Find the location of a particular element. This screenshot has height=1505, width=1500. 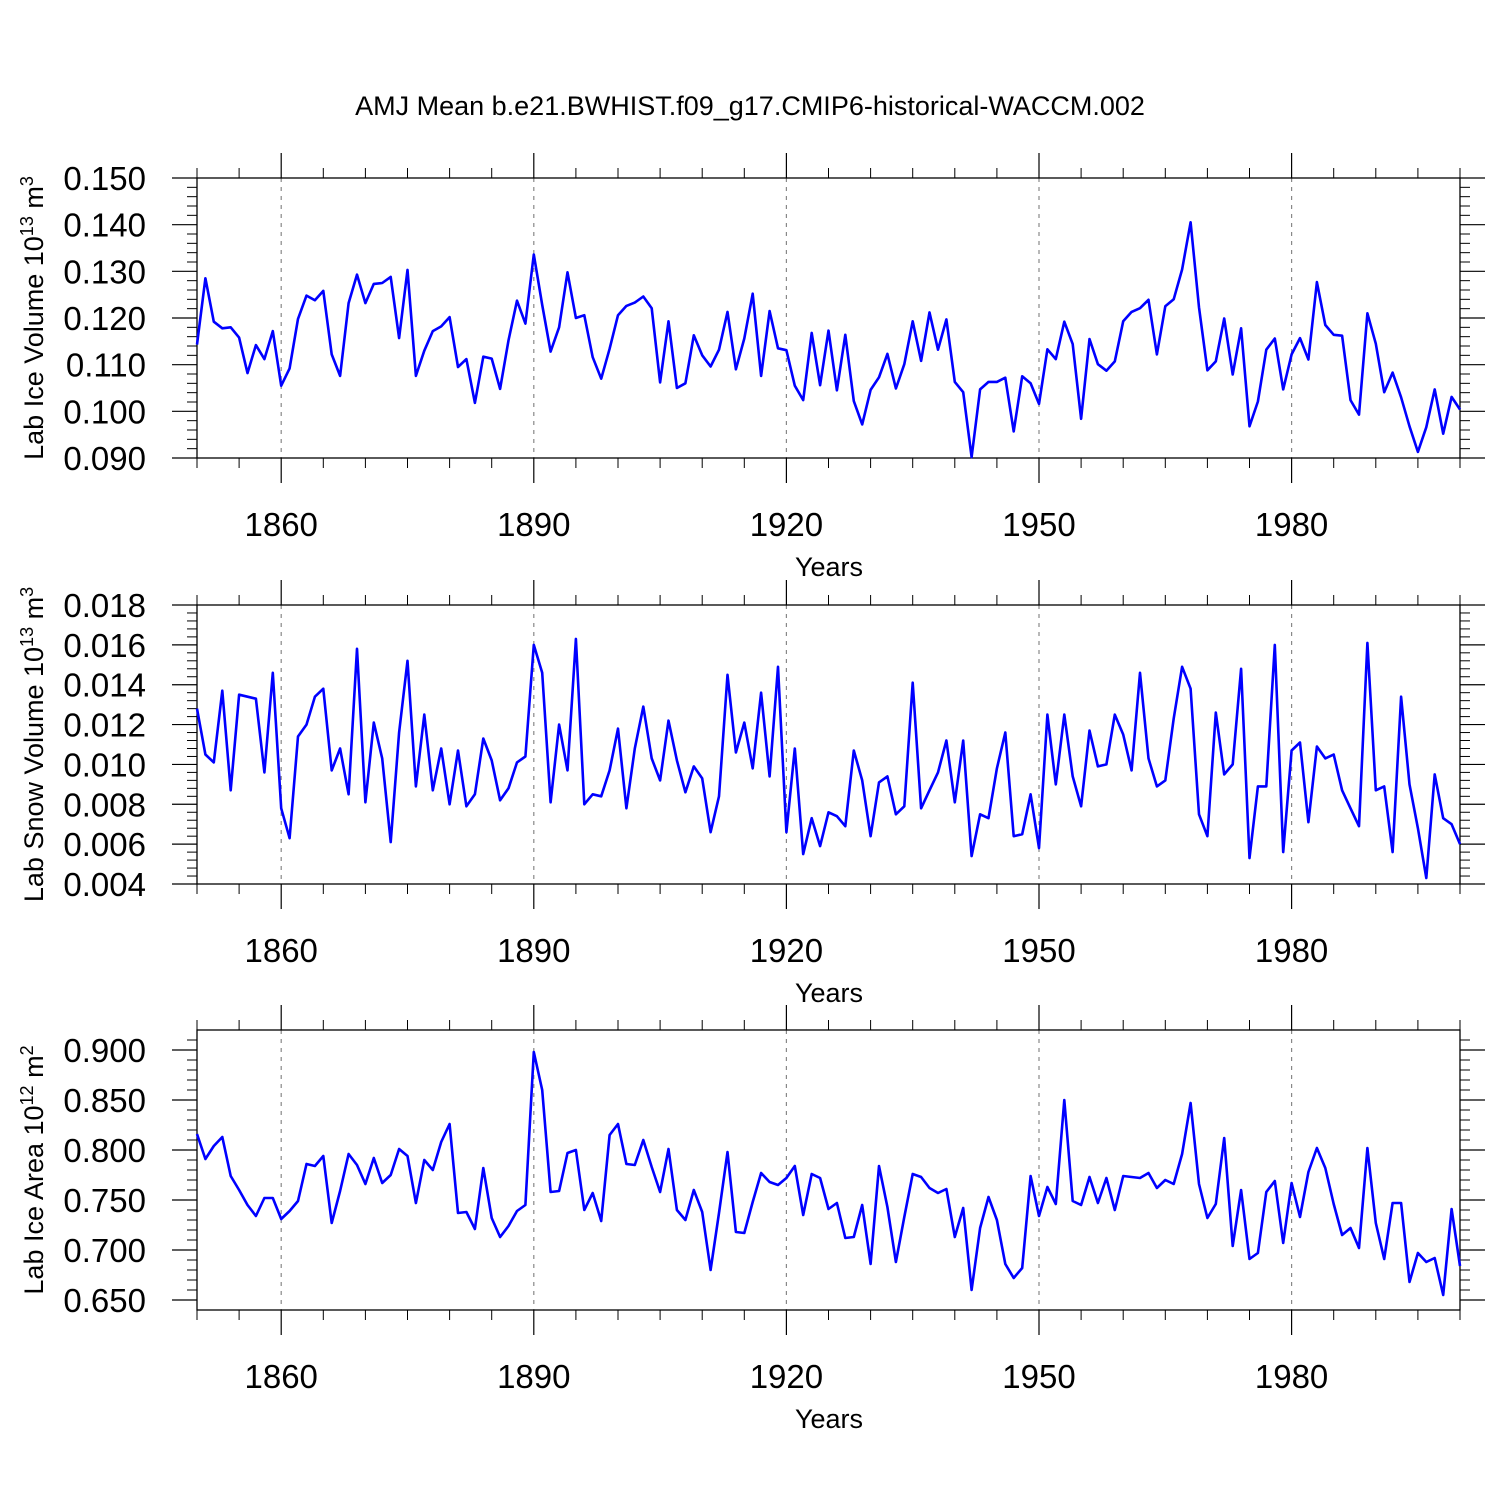

y-tick-label: 0.014 is located at coordinates (104, 685).